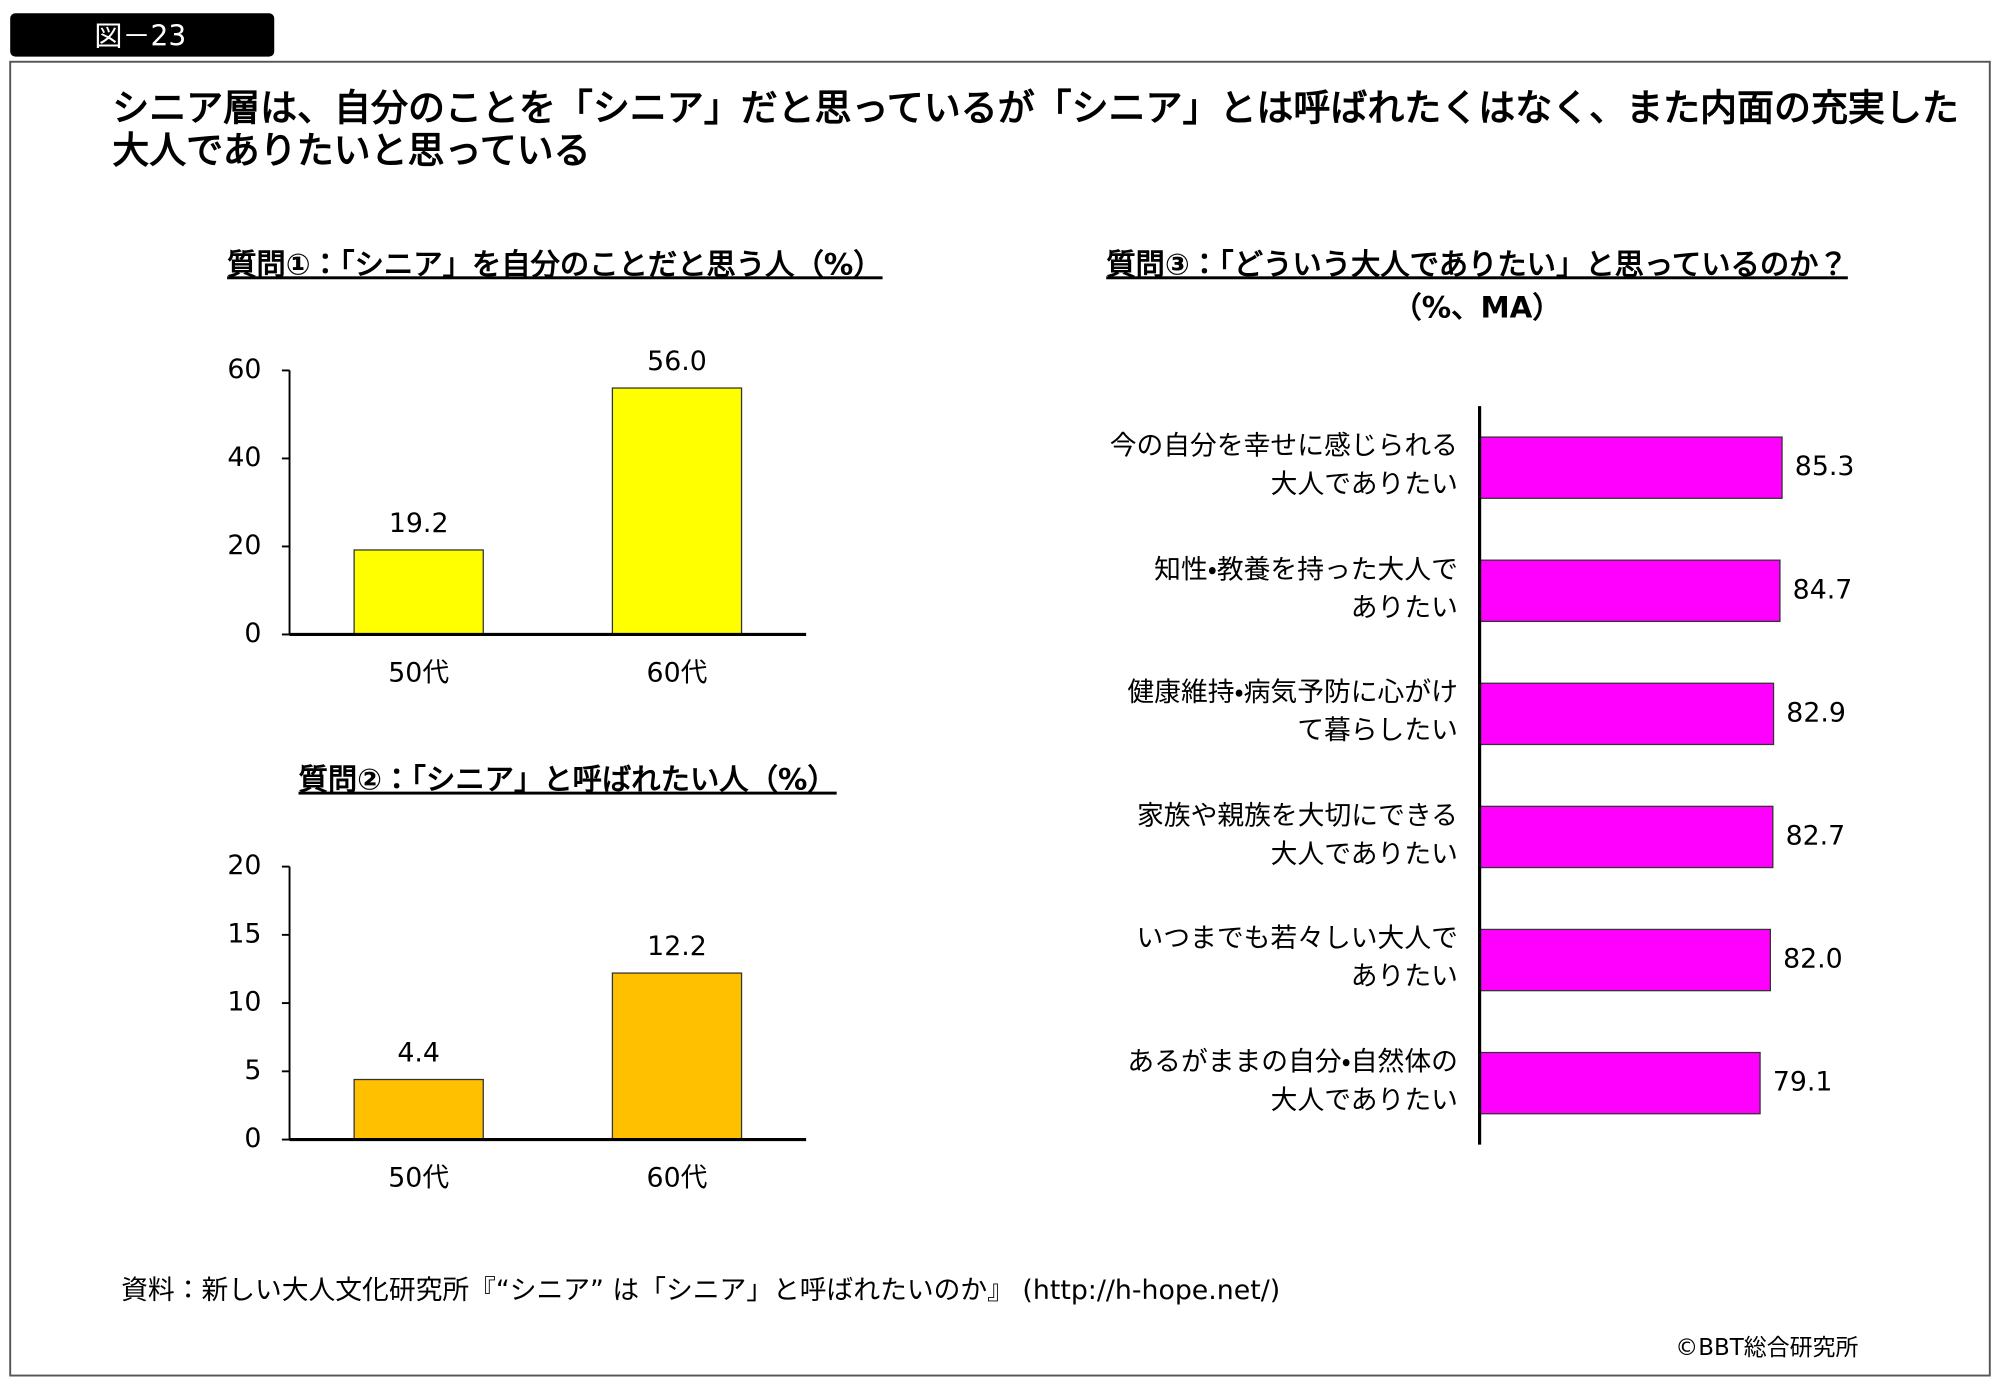 The width and height of the screenshot is (2000, 1385). Describe the element at coordinates (1825, 466) in the screenshot. I see `value-label: 85.3` at that location.